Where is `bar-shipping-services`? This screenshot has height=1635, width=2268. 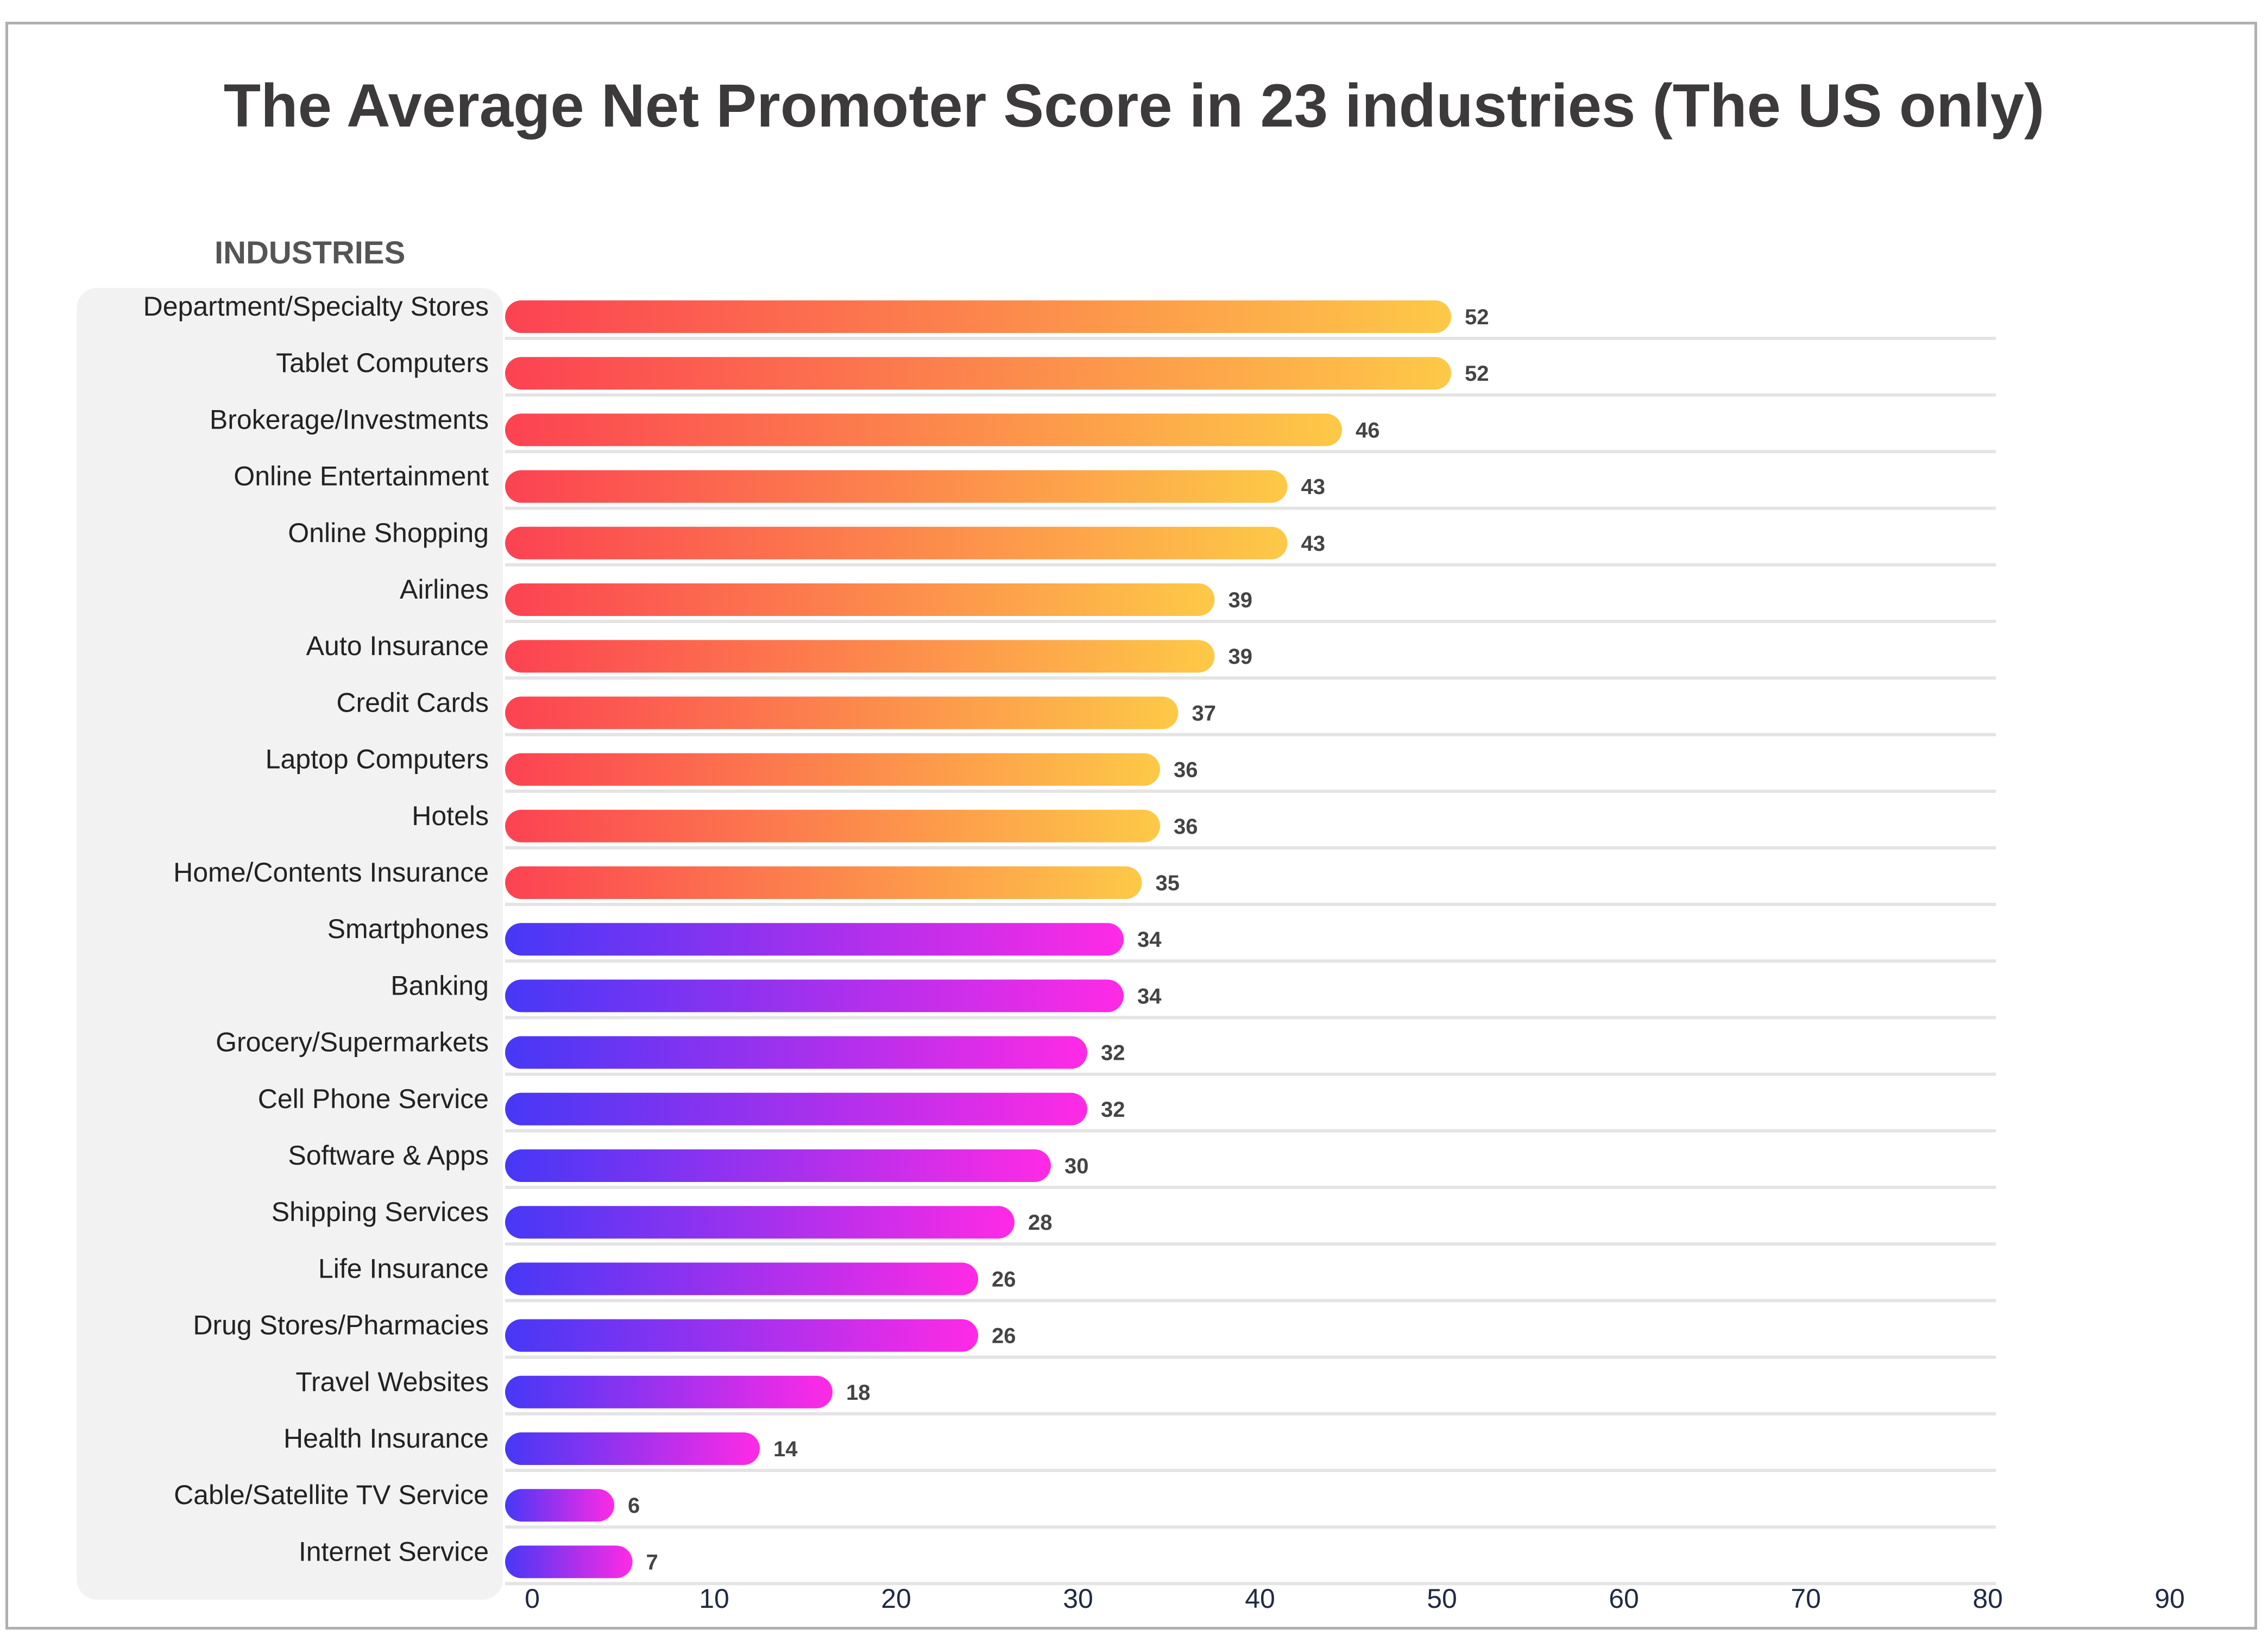
bar-shipping-services is located at coordinates (760, 1222).